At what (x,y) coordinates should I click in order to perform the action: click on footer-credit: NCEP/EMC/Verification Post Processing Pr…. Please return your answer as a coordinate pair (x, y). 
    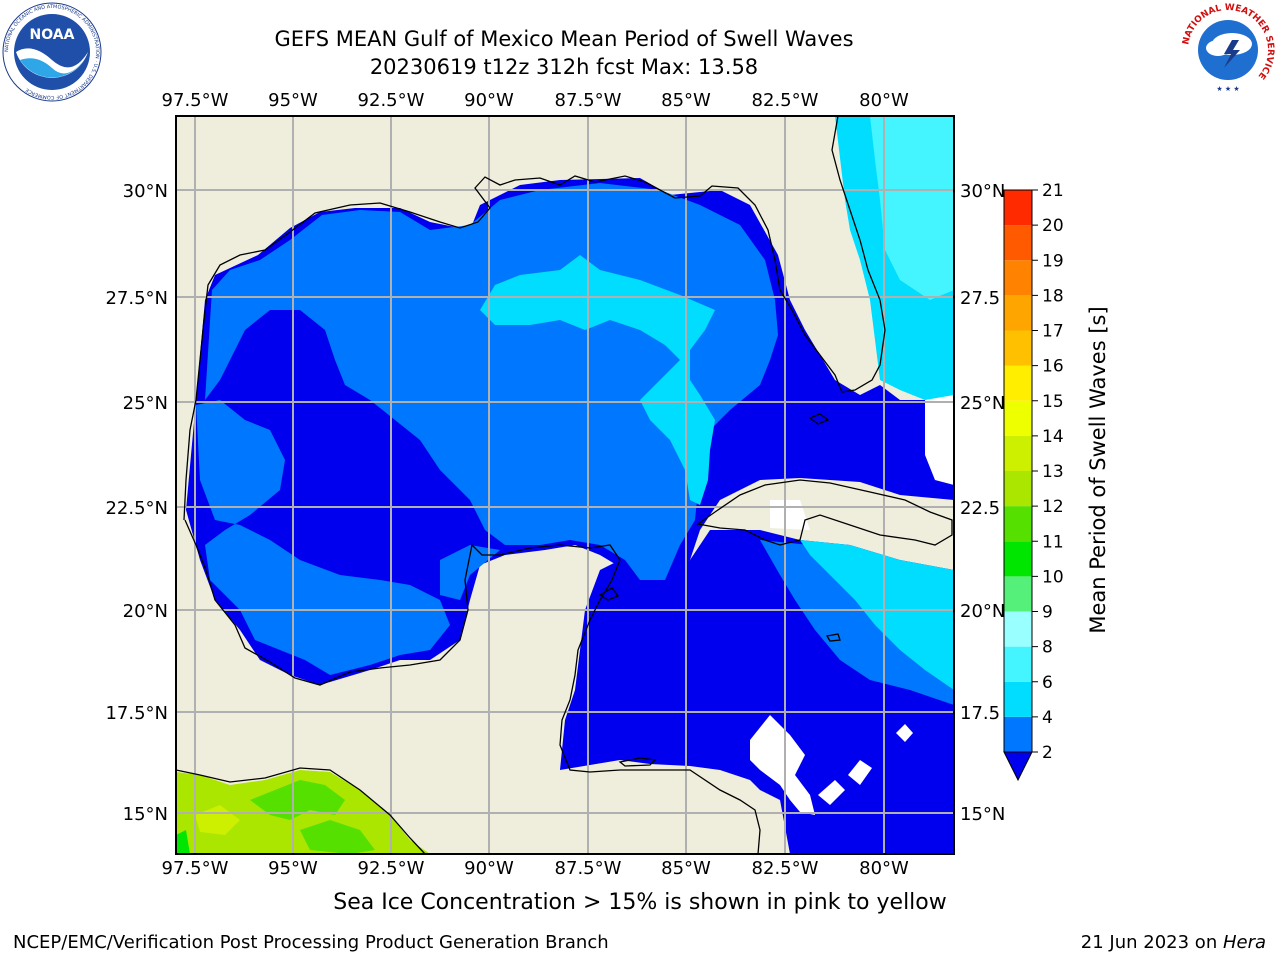
    Looking at the image, I should click on (311, 942).